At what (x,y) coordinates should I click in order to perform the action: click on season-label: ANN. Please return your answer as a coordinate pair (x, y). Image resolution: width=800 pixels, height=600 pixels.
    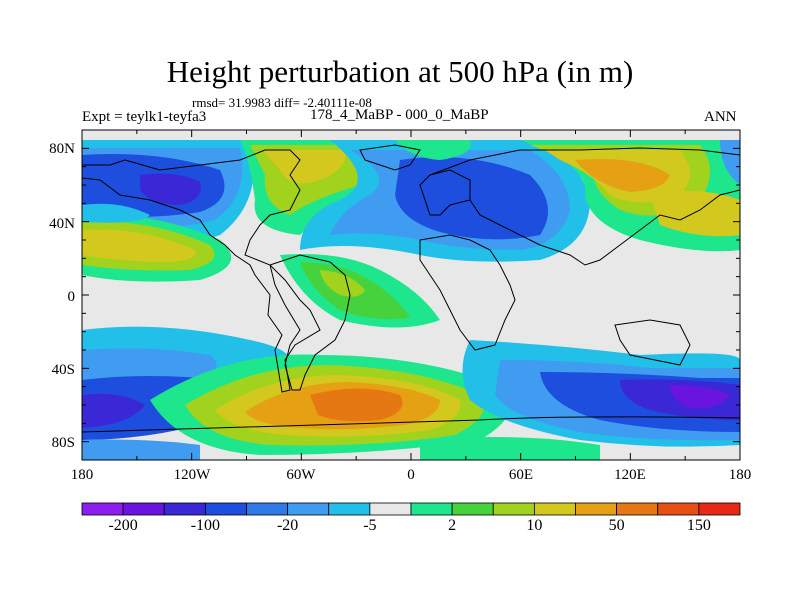
    Looking at the image, I should click on (720, 117).